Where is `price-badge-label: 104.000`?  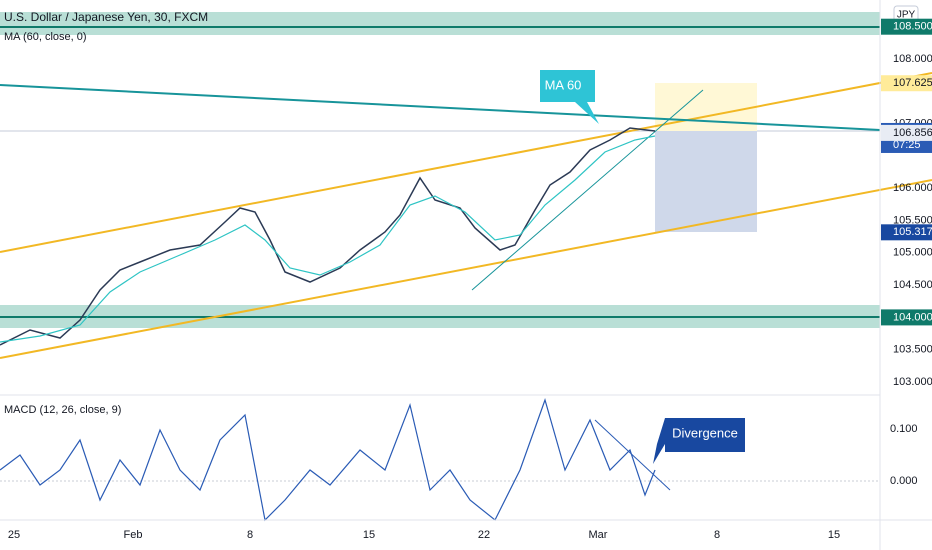
price-badge-label: 104.000 is located at coordinates (912, 317).